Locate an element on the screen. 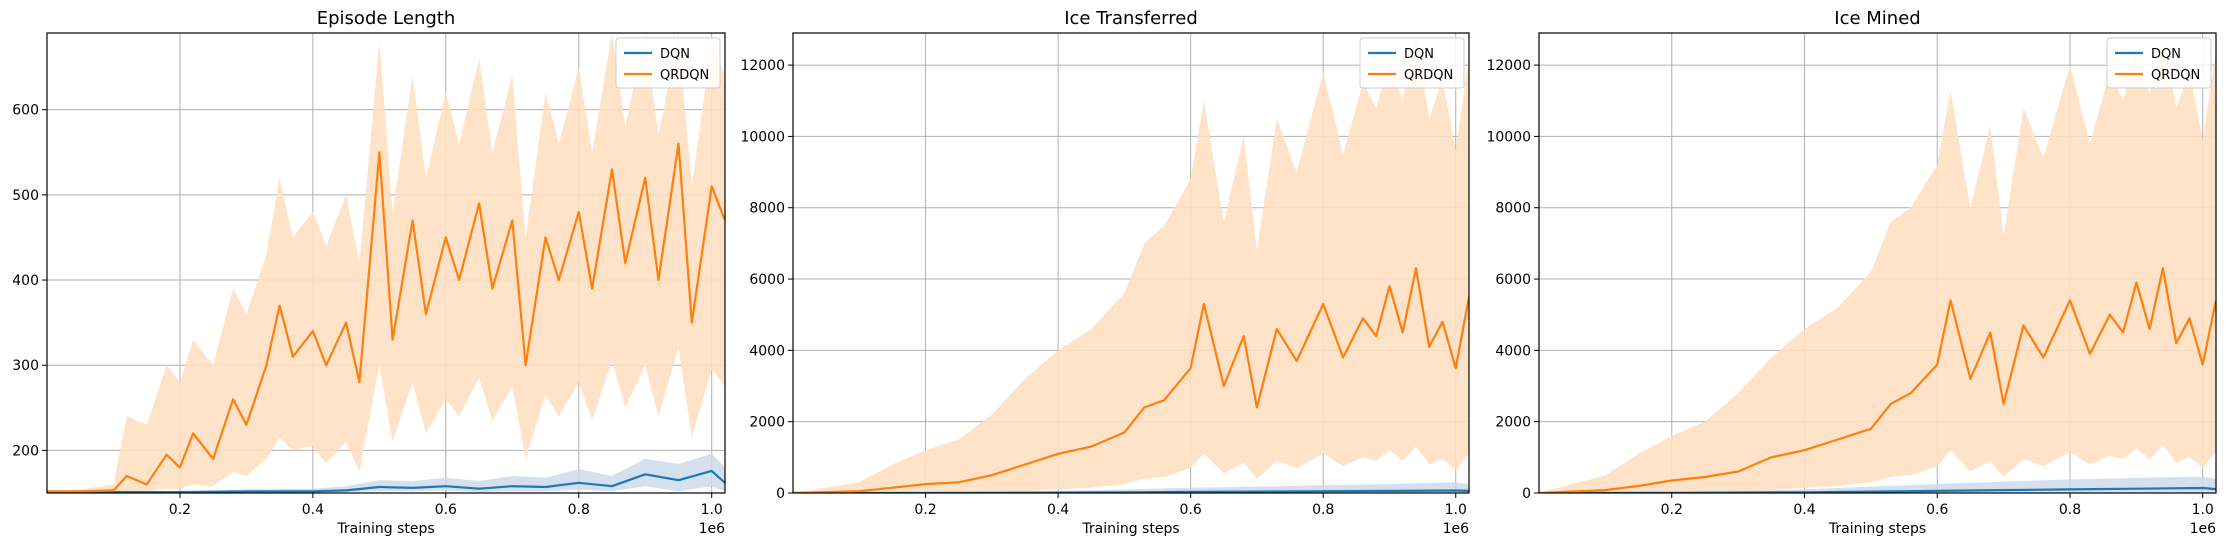 Image resolution: width=2226 pixels, height=547 pixels. chart-title: Episode Length is located at coordinates (386, 18).